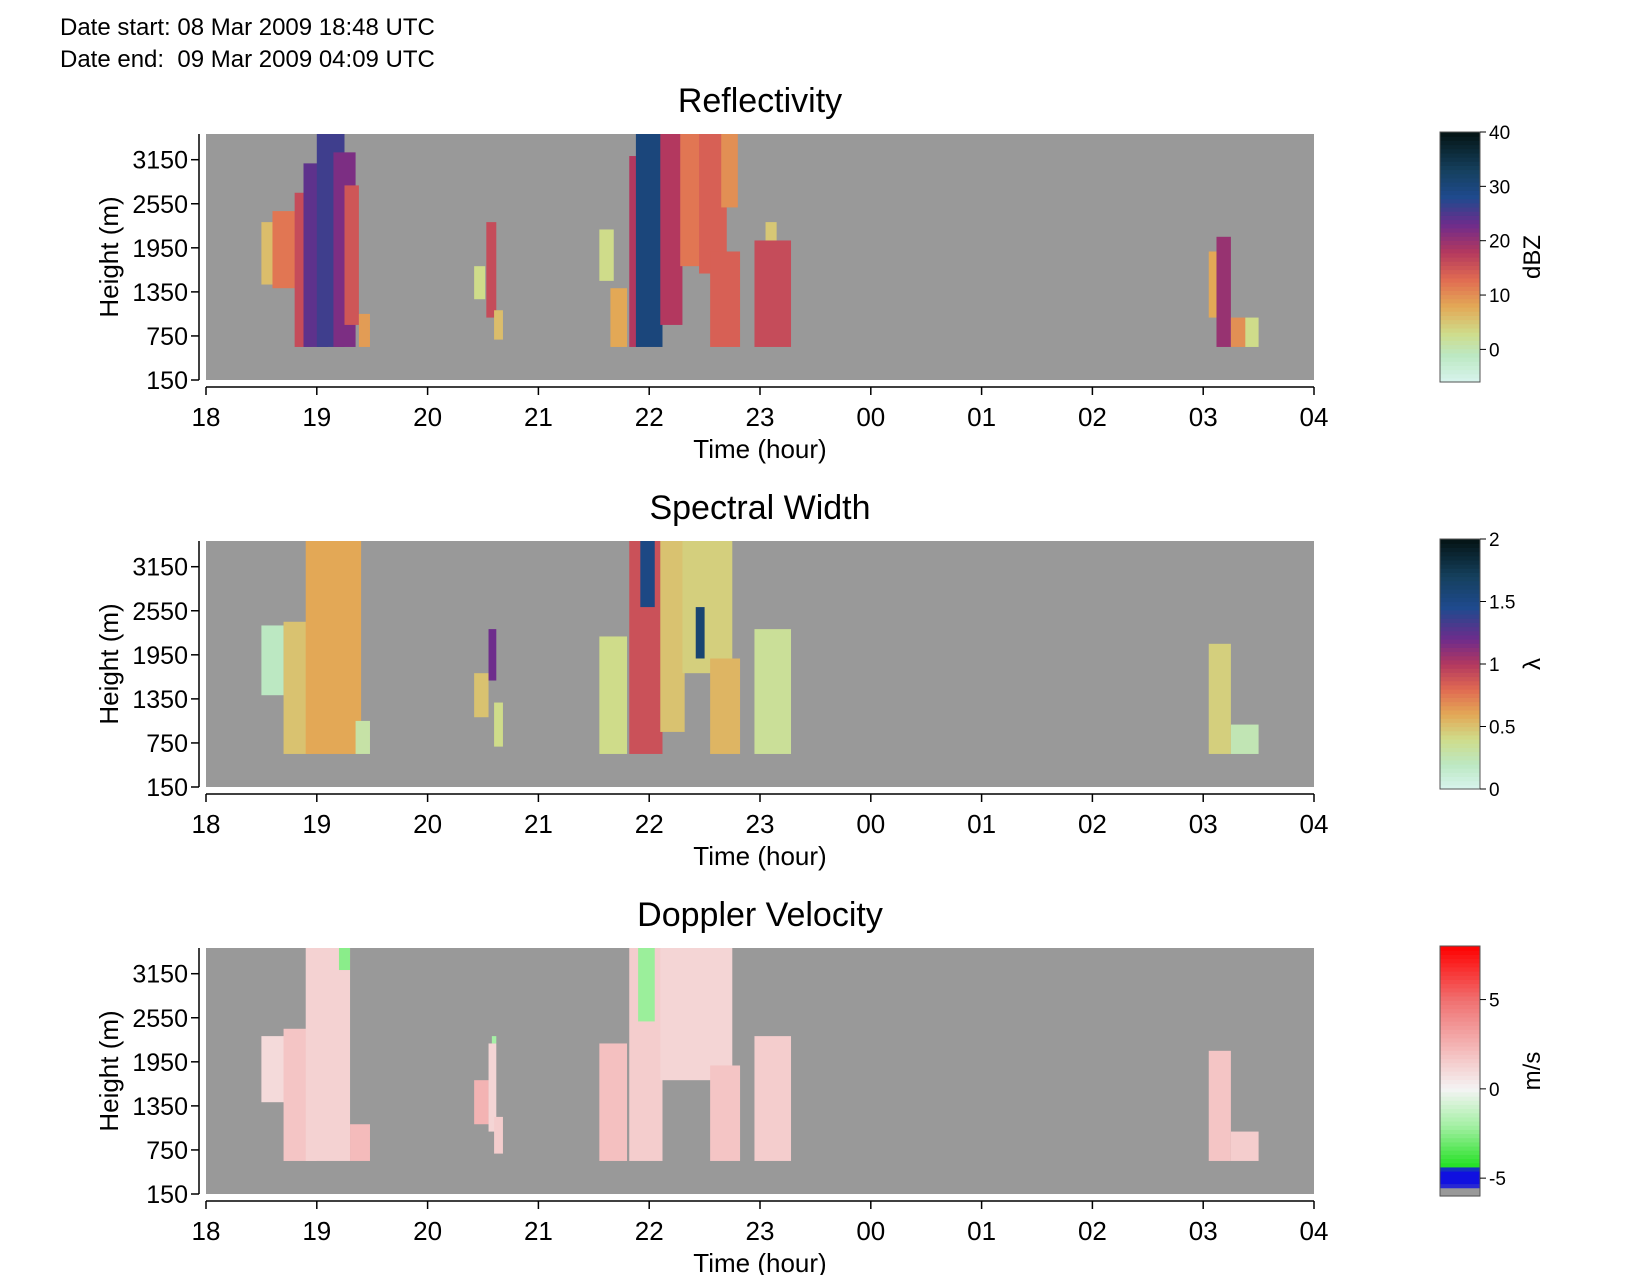 Image resolution: width=1650 pixels, height=1275 pixels. Describe the element at coordinates (760, 417) in the screenshot. I see `x-tick-label: 23` at that location.